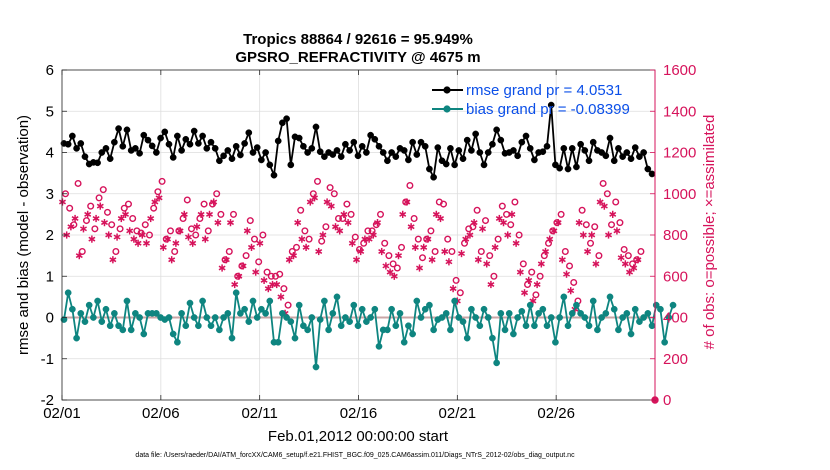 Image resolution: width=830 pixels, height=470 pixels. What do you see at coordinates (679, 111) in the screenshot?
I see `y-tick-right-label: 1400` at bounding box center [679, 111].